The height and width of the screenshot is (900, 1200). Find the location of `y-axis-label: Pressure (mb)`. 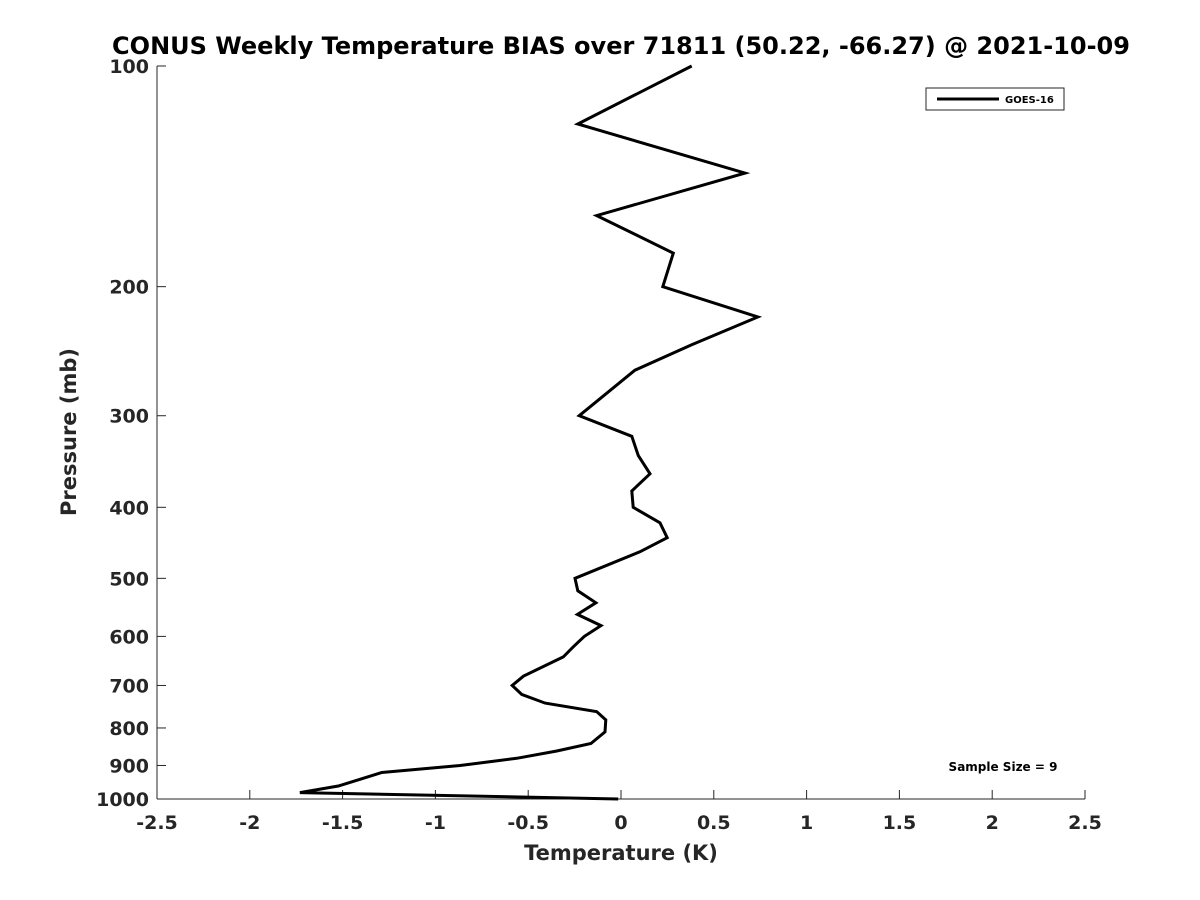

y-axis-label: Pressure (mb) is located at coordinates (69, 432).